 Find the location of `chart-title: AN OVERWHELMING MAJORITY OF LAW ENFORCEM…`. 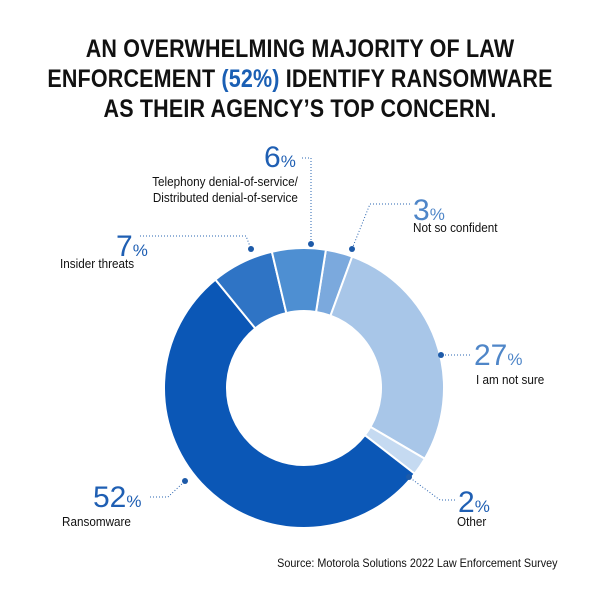

chart-title: AN OVERWHELMING MAJORITY OF LAW ENFORCEM… is located at coordinates (300, 79).